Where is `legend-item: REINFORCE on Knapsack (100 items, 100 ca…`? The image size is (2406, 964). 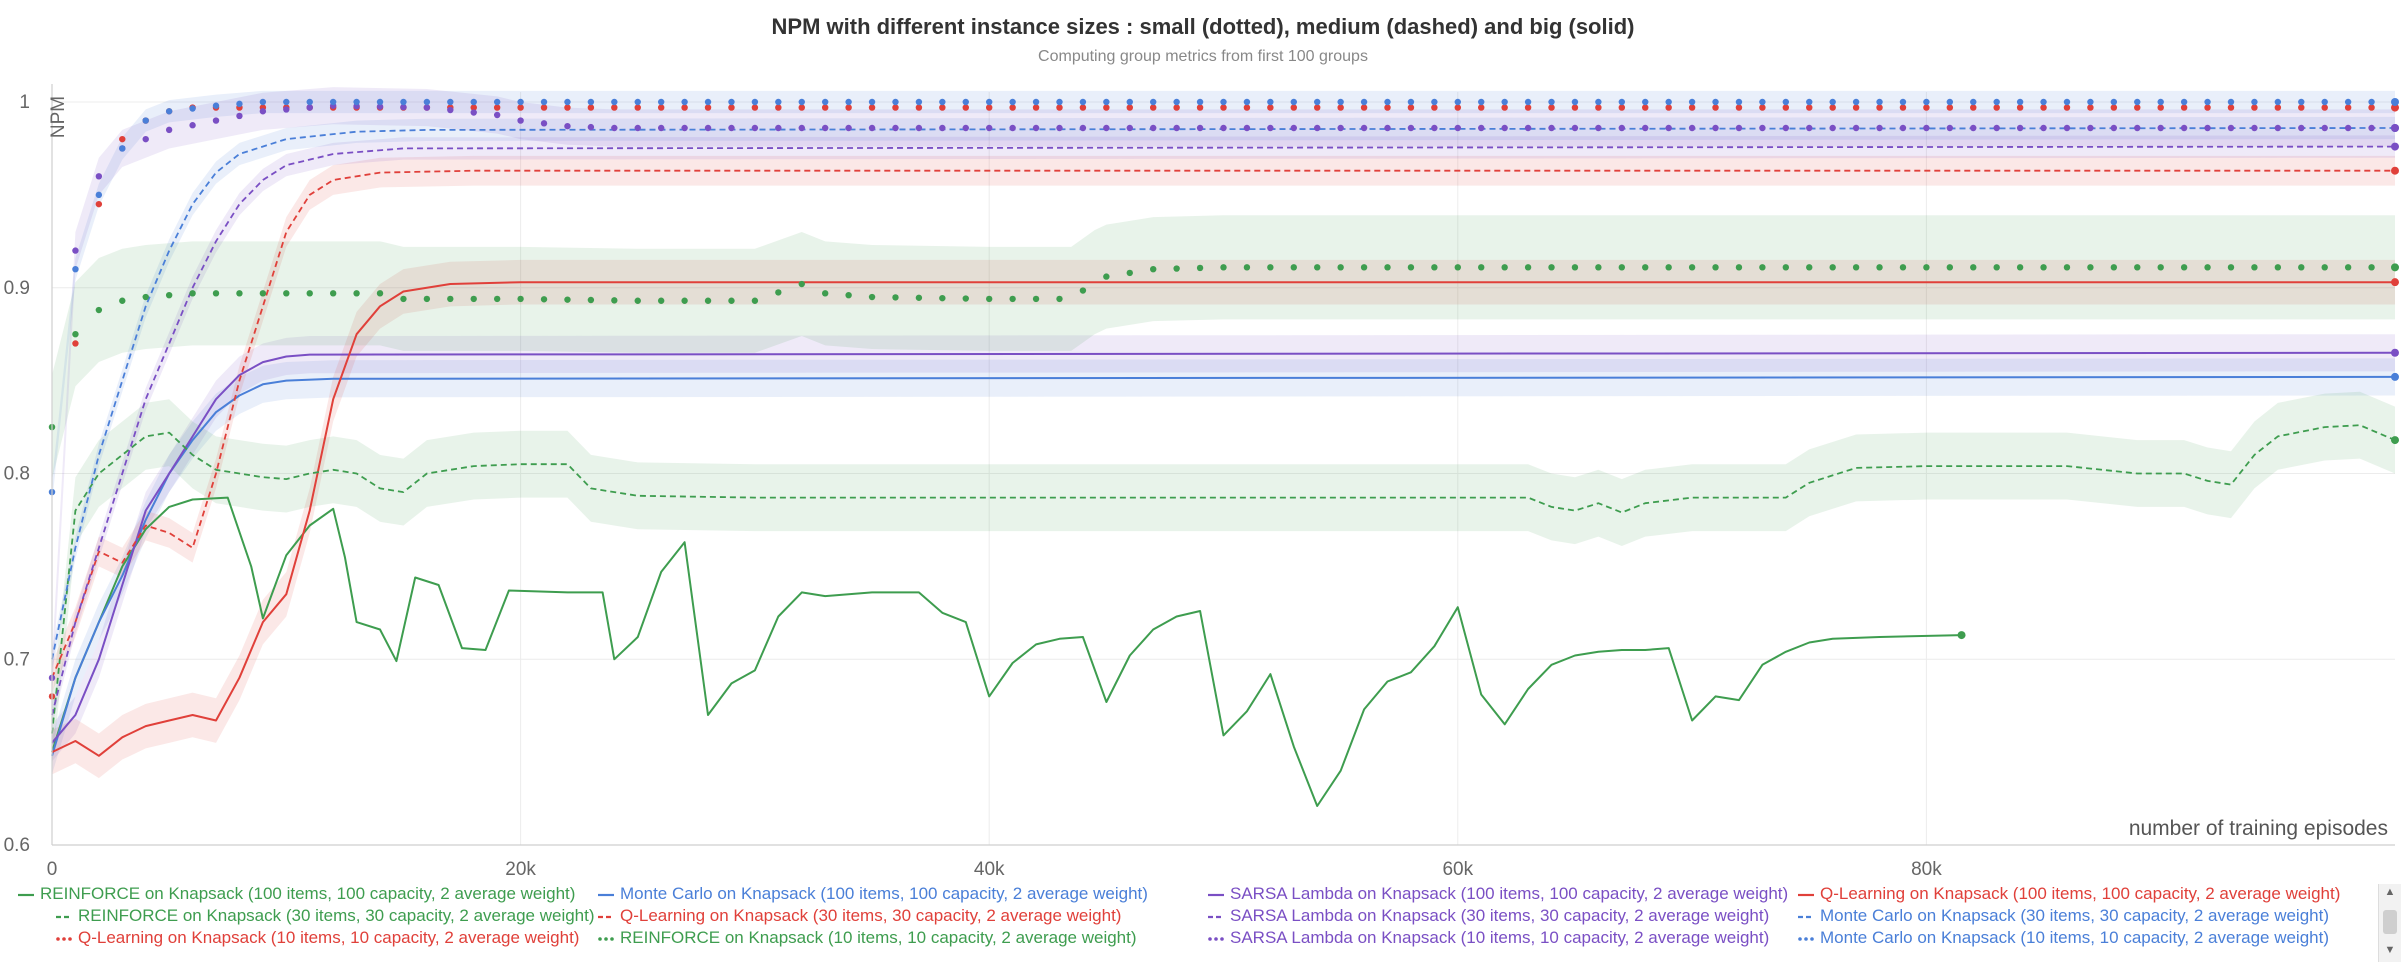
legend-item: REINFORCE on Knapsack (100 items, 100 ca… is located at coordinates (296, 894).